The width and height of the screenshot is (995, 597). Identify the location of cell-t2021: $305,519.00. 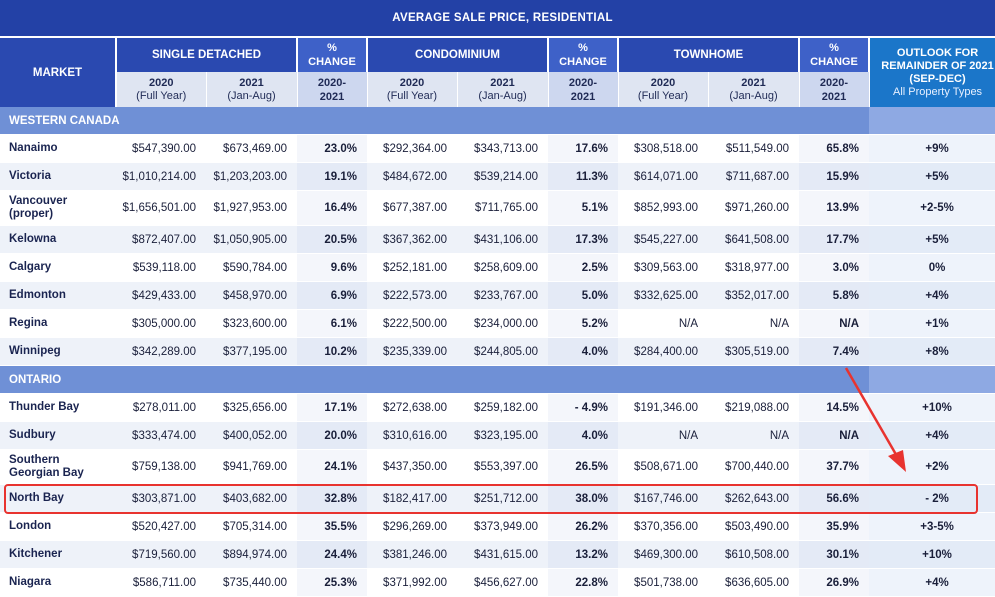
(753, 351).